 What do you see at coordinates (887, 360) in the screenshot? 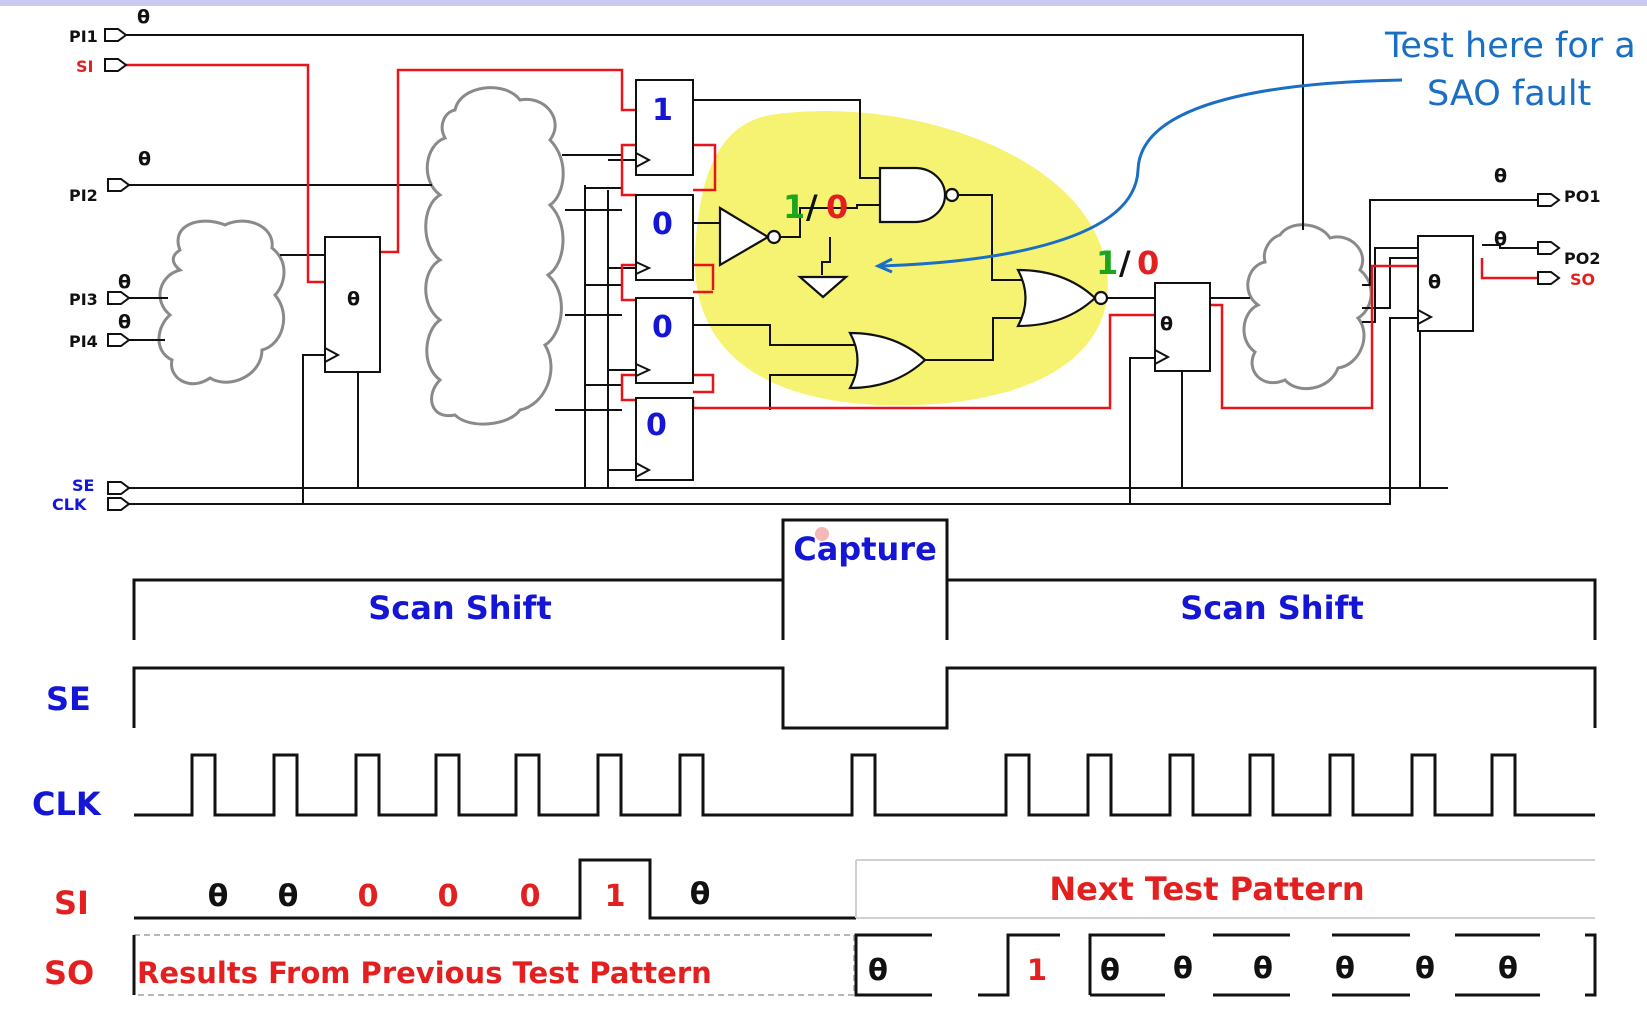
I see `or-gate` at bounding box center [887, 360].